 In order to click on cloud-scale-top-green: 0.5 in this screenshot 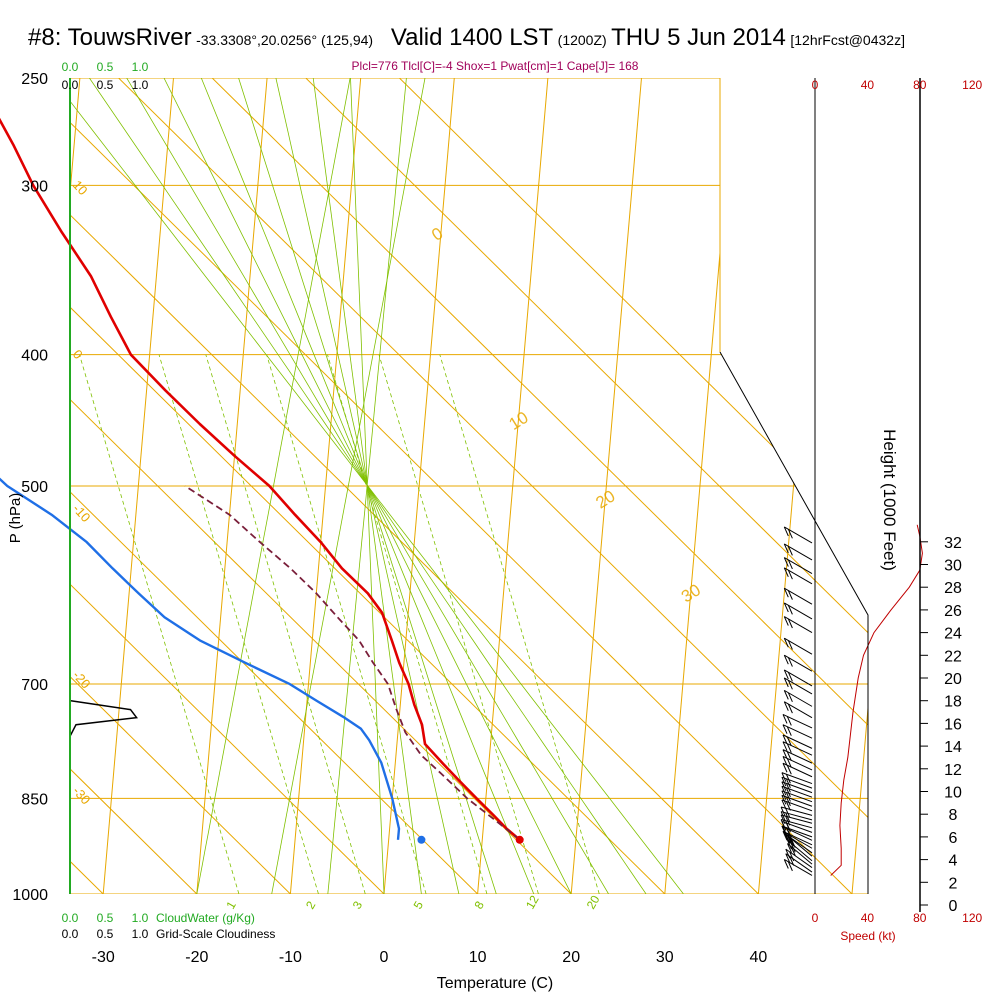, I will do `click(105, 67)`.